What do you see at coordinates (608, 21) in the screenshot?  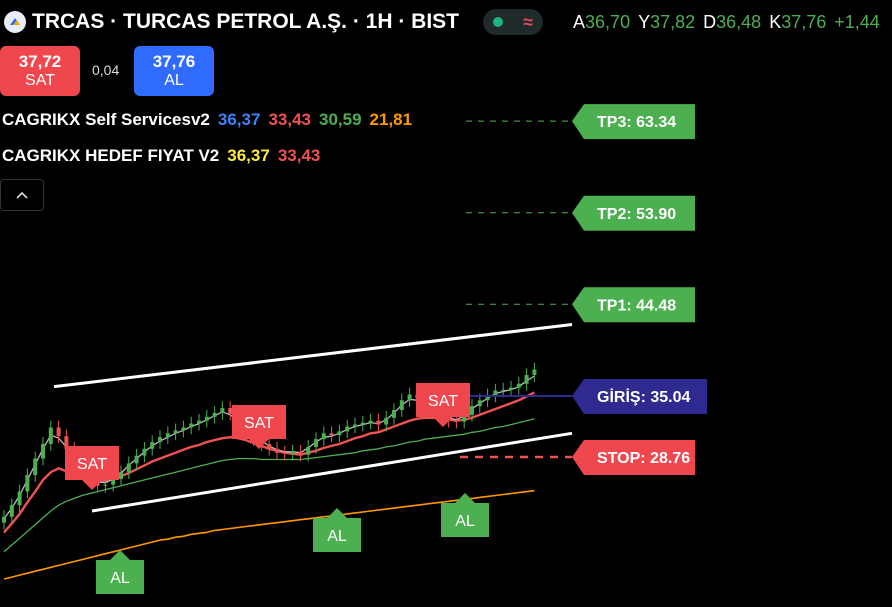 I see `ohlc-value: 36,70` at bounding box center [608, 21].